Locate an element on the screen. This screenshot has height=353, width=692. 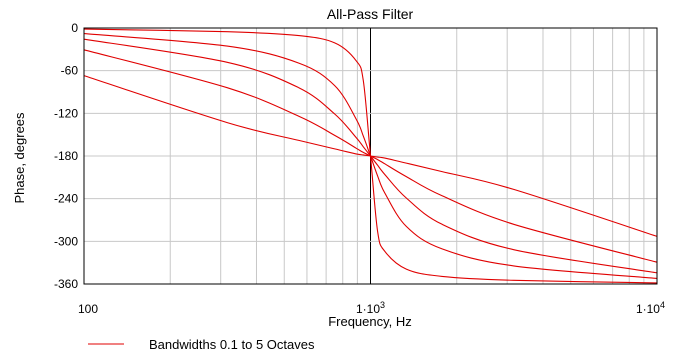
y-tick-label: -120 is located at coordinates (66, 113).